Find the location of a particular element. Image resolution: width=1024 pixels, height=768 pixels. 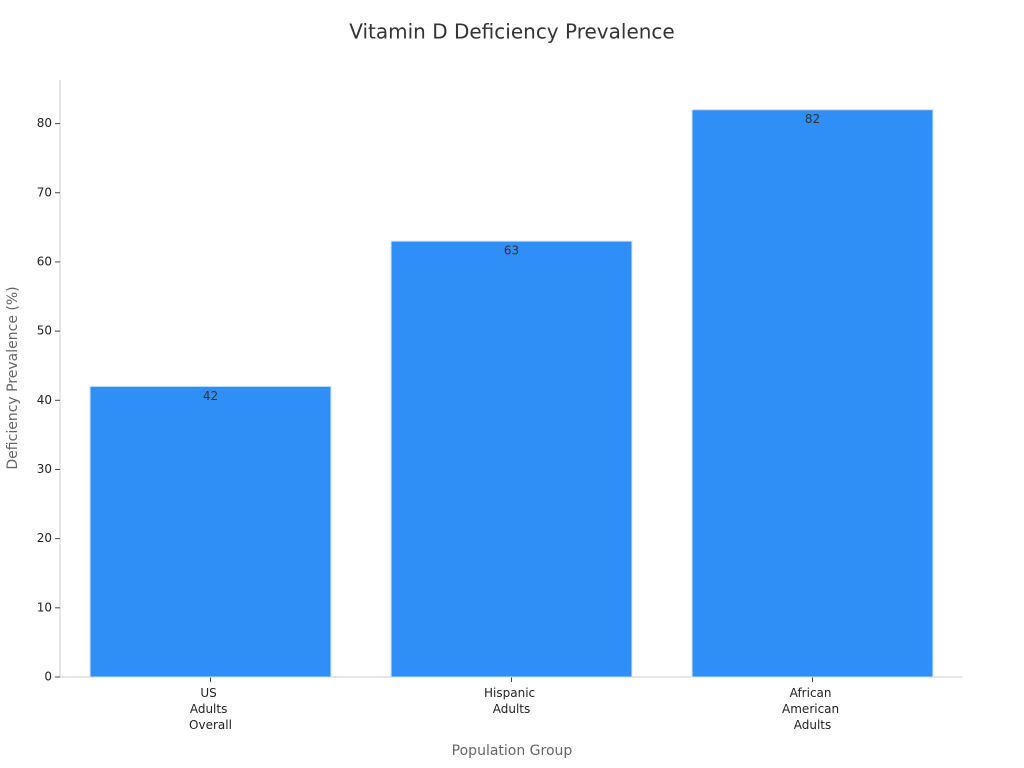

value-label: 82 is located at coordinates (812, 119).